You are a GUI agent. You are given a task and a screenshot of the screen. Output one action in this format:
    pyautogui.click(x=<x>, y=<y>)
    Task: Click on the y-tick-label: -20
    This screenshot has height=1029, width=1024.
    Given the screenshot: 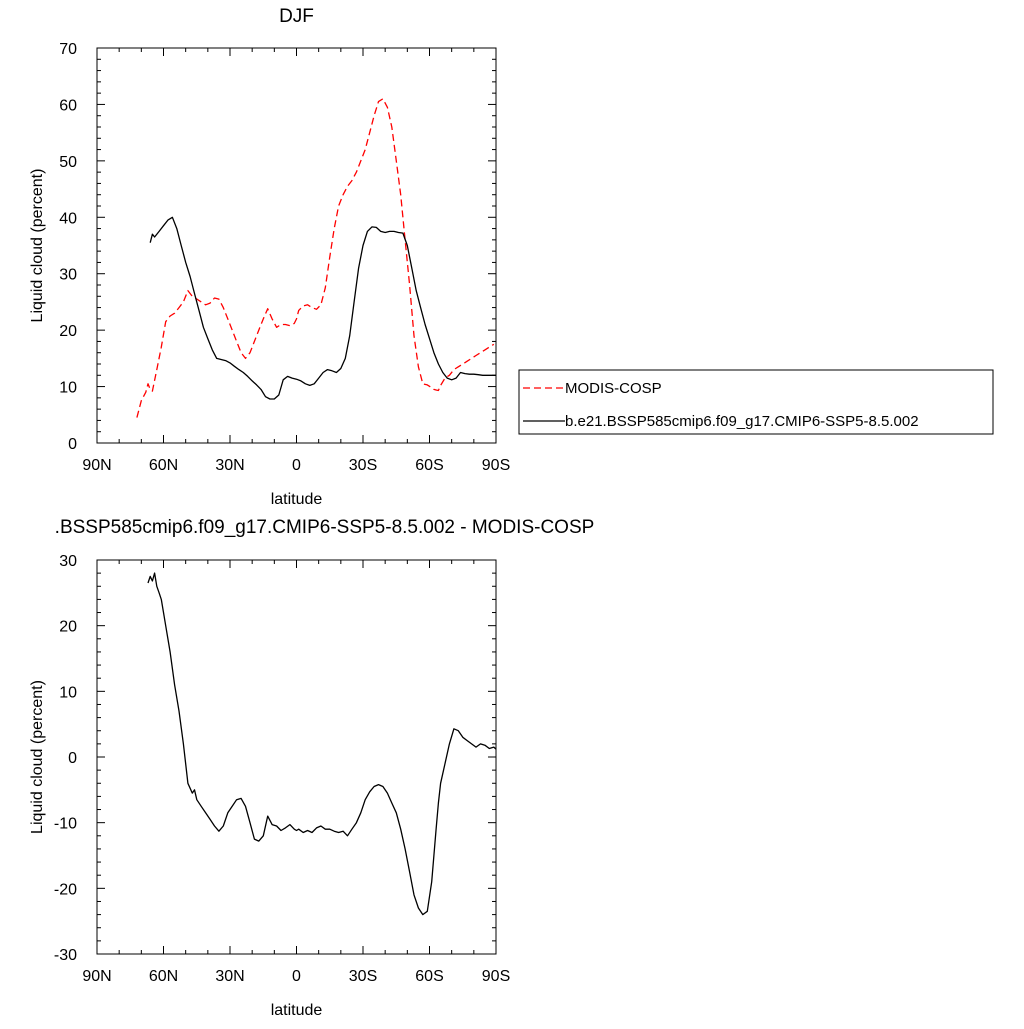 What is the action you would take?
    pyautogui.click(x=65, y=889)
    